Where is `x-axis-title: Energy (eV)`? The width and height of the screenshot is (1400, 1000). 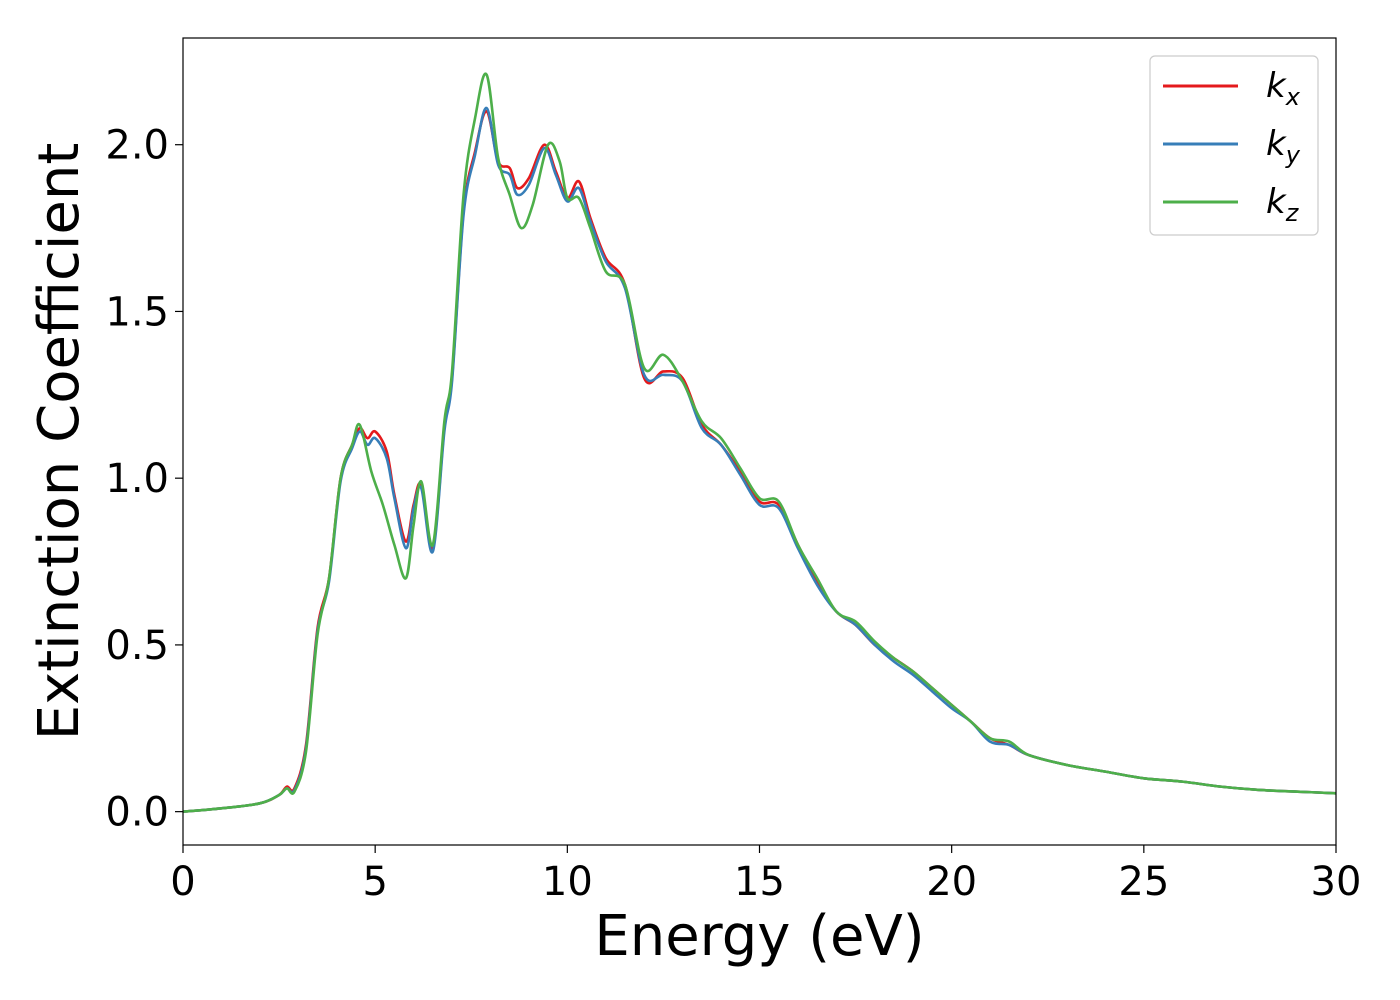 x-axis-title: Energy (eV) is located at coordinates (759, 936).